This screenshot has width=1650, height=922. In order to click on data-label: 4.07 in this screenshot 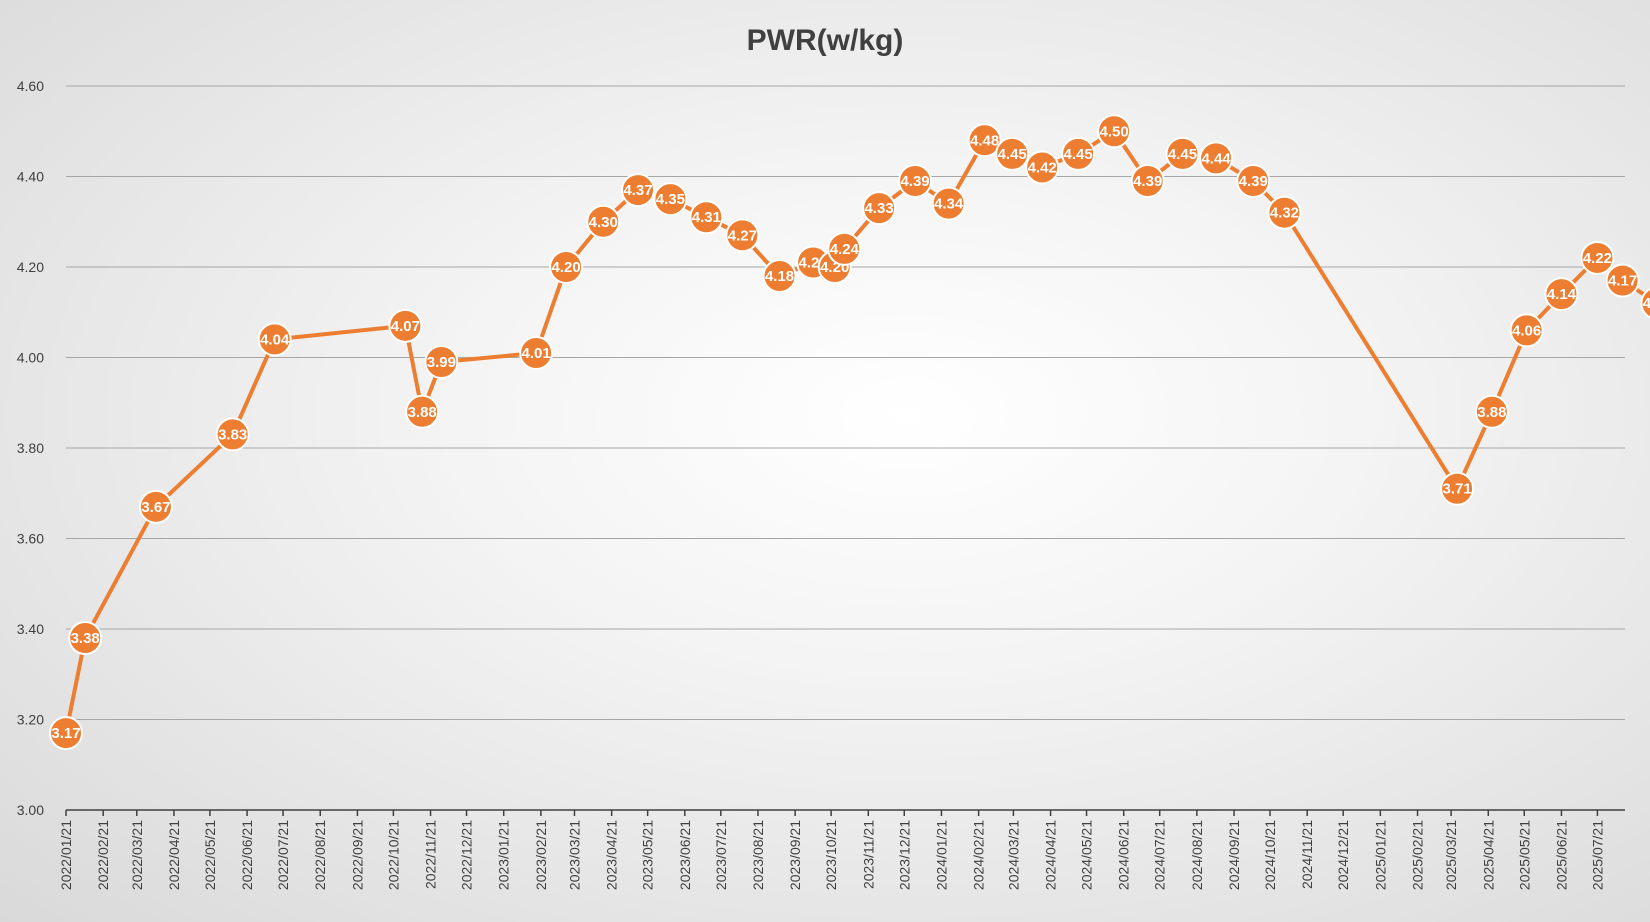, I will do `click(405, 326)`.